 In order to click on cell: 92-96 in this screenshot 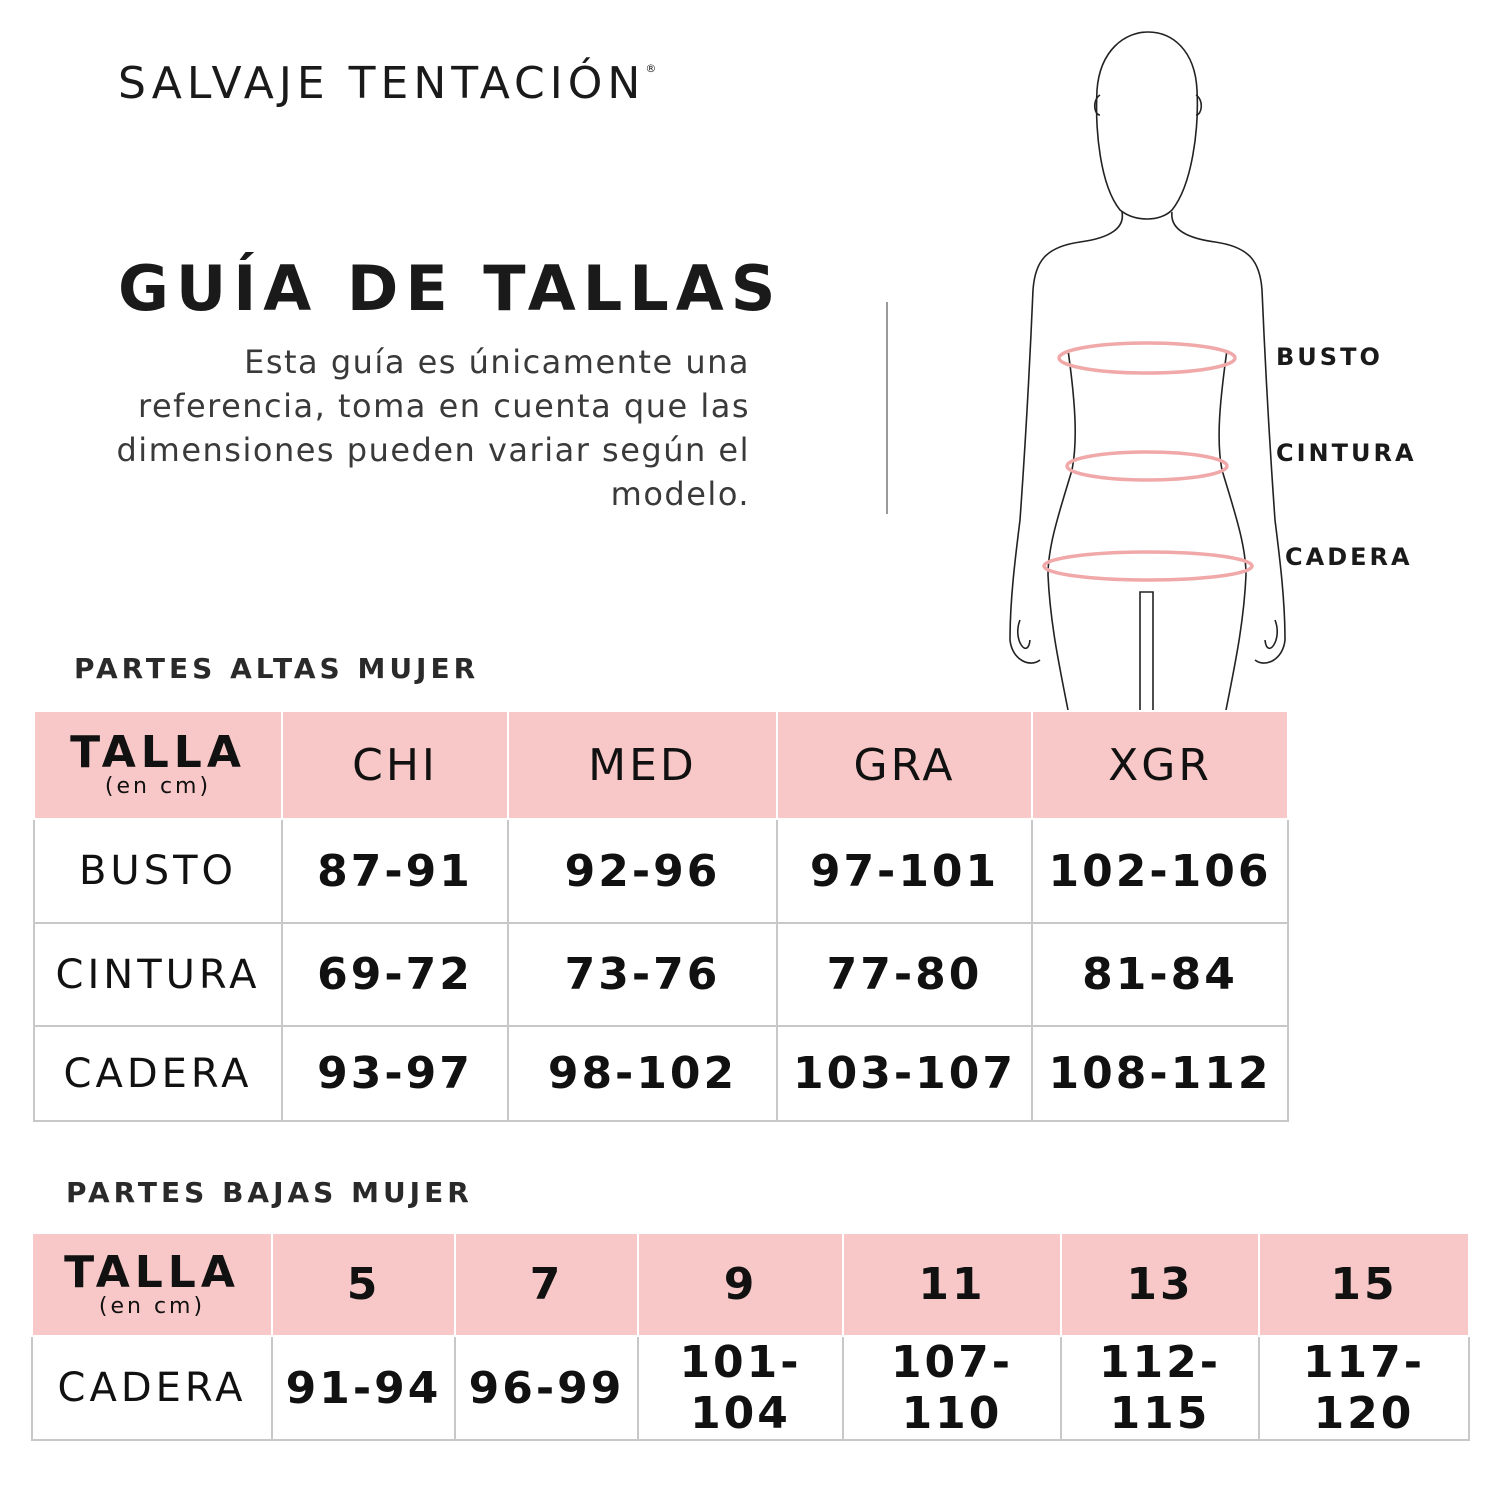, I will do `click(642, 871)`.